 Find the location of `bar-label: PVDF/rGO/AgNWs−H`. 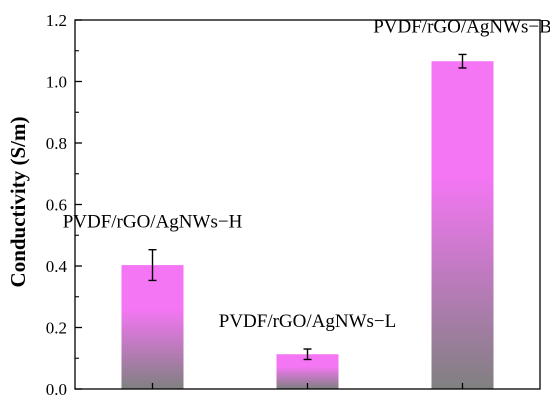

bar-label: PVDF/rGO/AgNWs−H is located at coordinates (153, 222).